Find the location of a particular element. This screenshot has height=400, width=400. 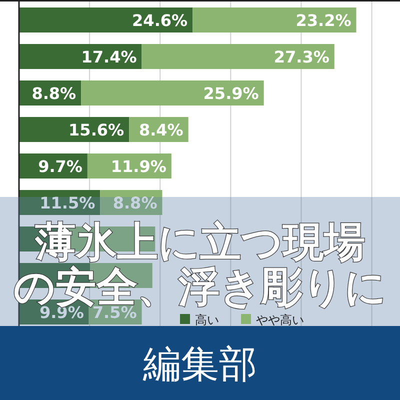

data-label: 23.2% is located at coordinates (324, 20).